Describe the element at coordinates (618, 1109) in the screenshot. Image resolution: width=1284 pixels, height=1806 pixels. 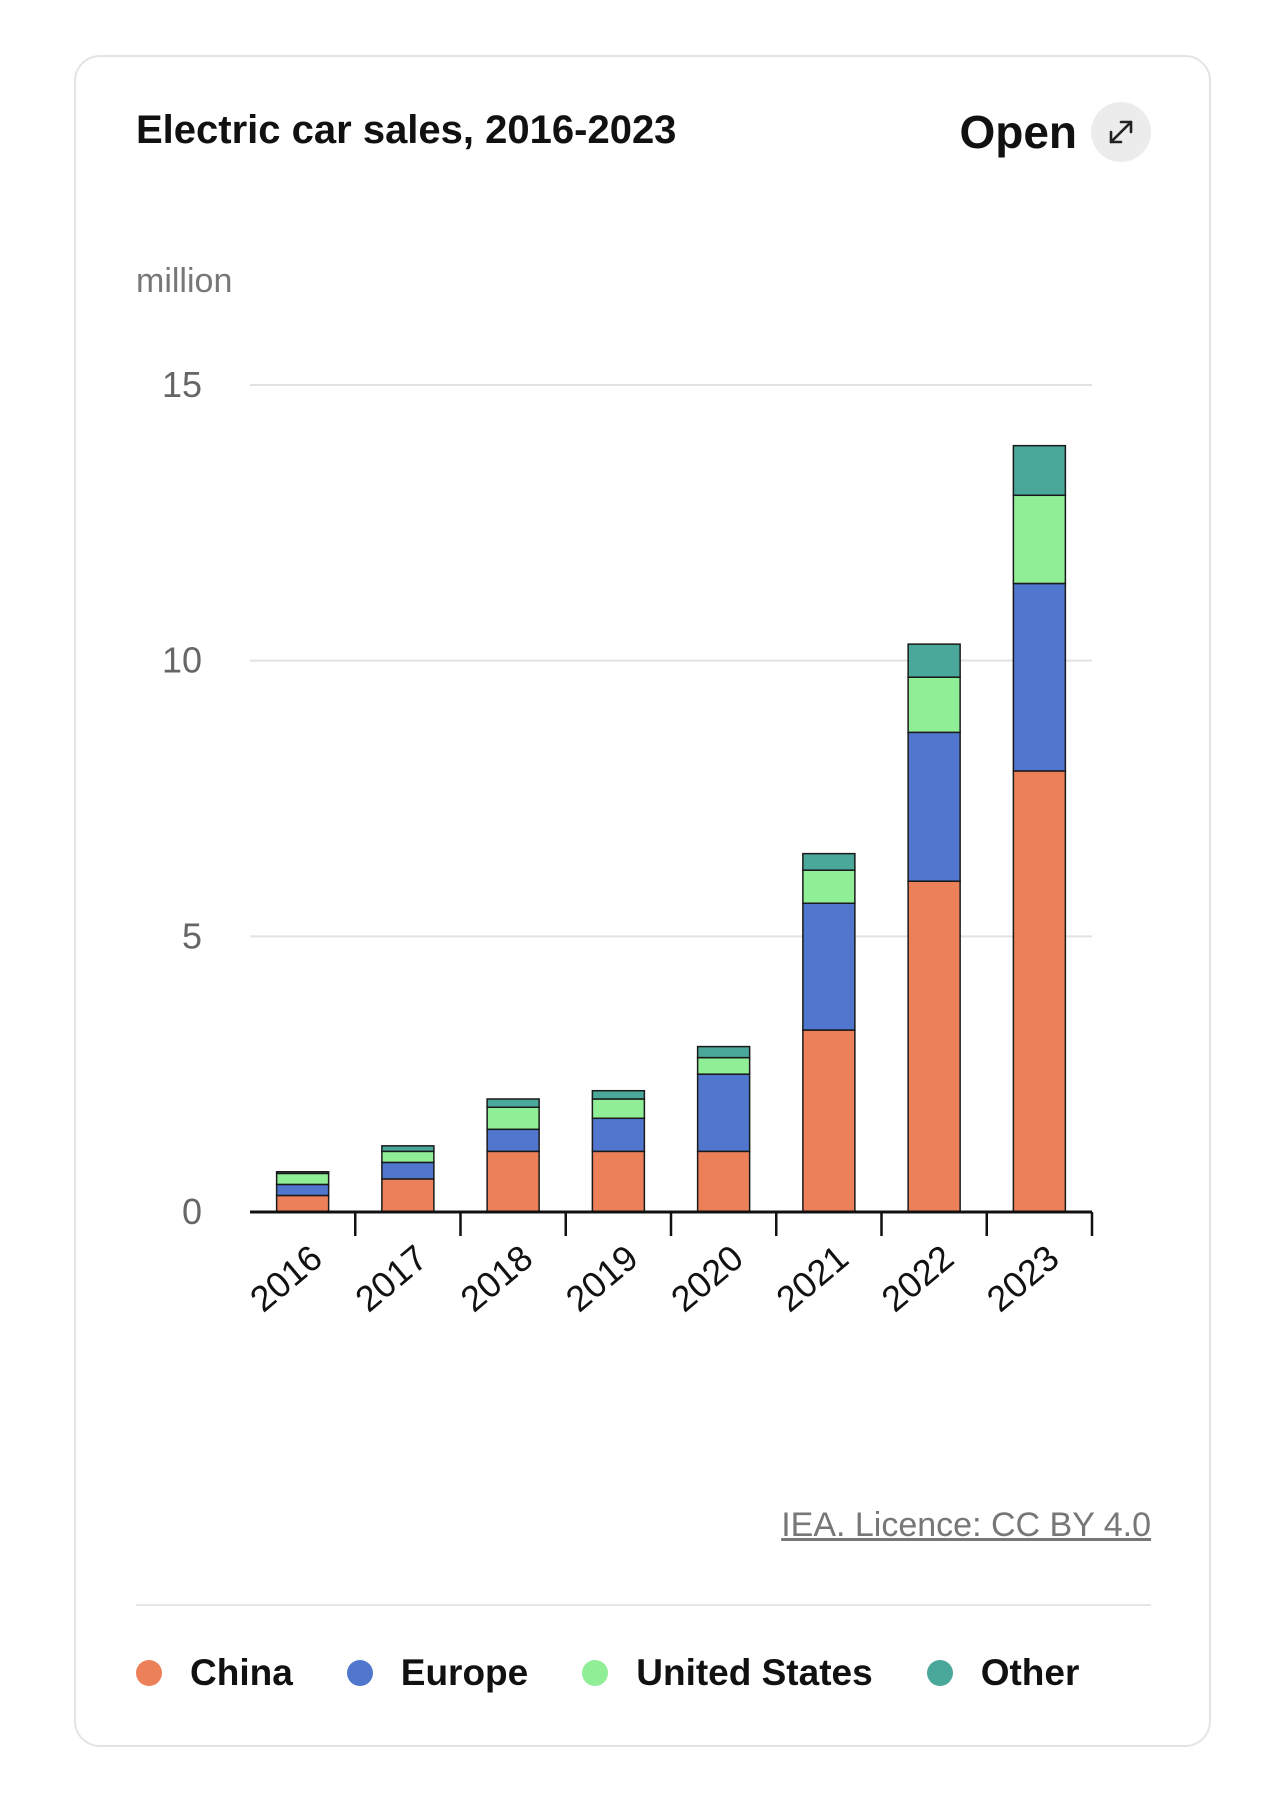
I see `bar-2019-united-states` at that location.